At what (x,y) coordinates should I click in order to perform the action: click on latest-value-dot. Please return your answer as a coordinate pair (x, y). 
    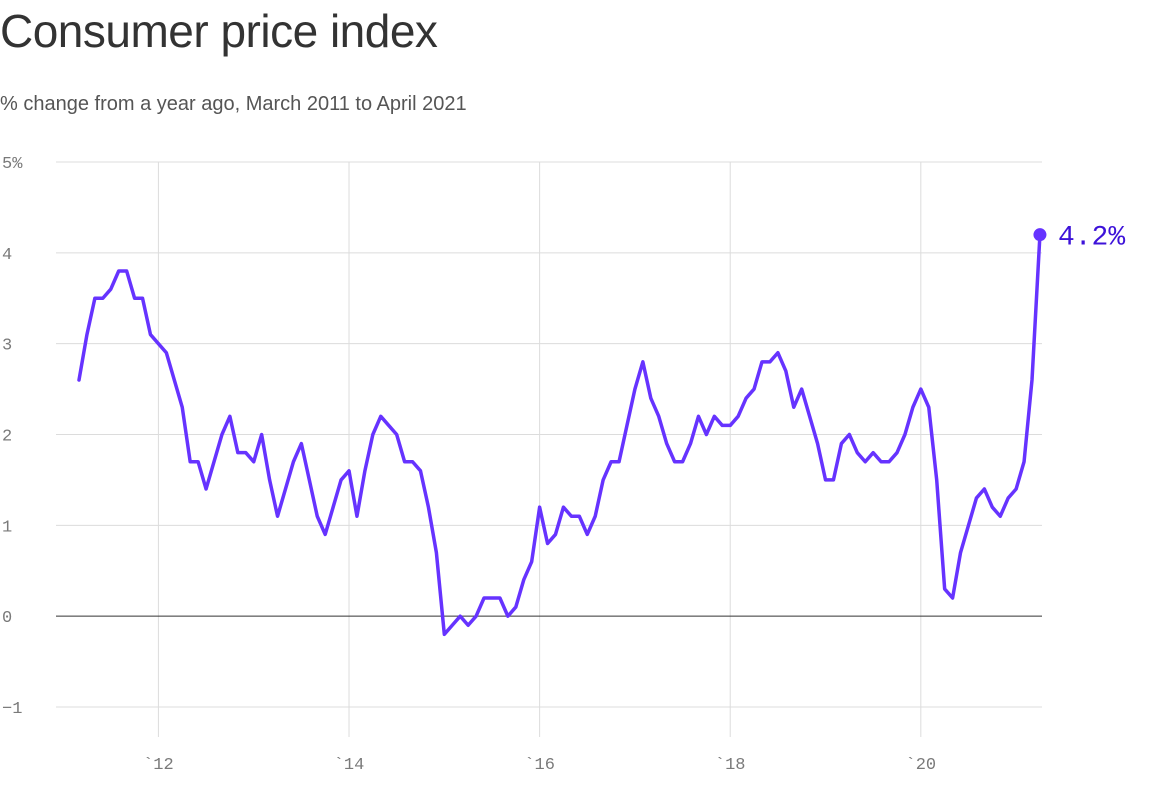
    Looking at the image, I should click on (1040, 235).